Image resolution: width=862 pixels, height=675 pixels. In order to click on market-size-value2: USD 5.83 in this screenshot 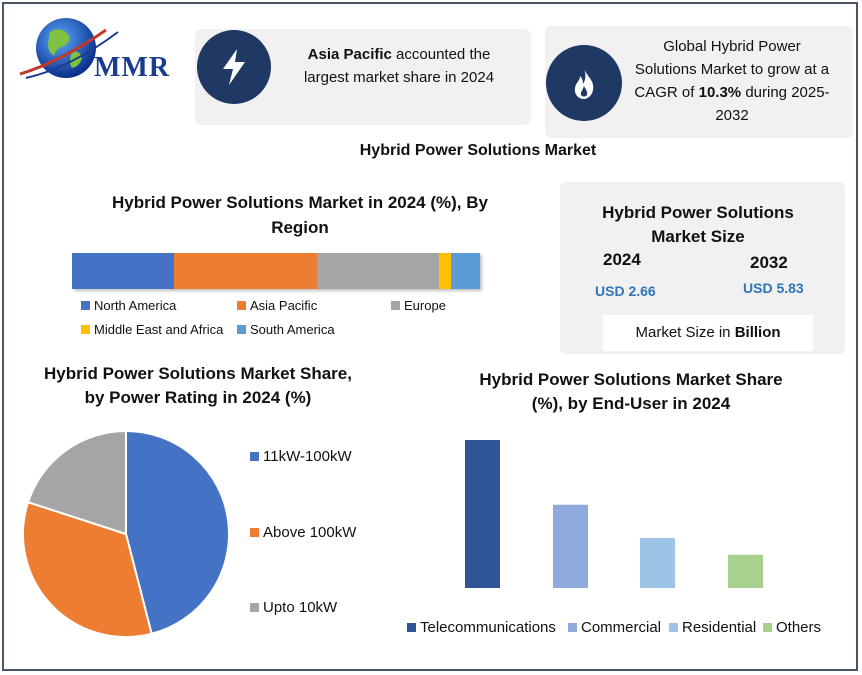, I will do `click(773, 288)`.